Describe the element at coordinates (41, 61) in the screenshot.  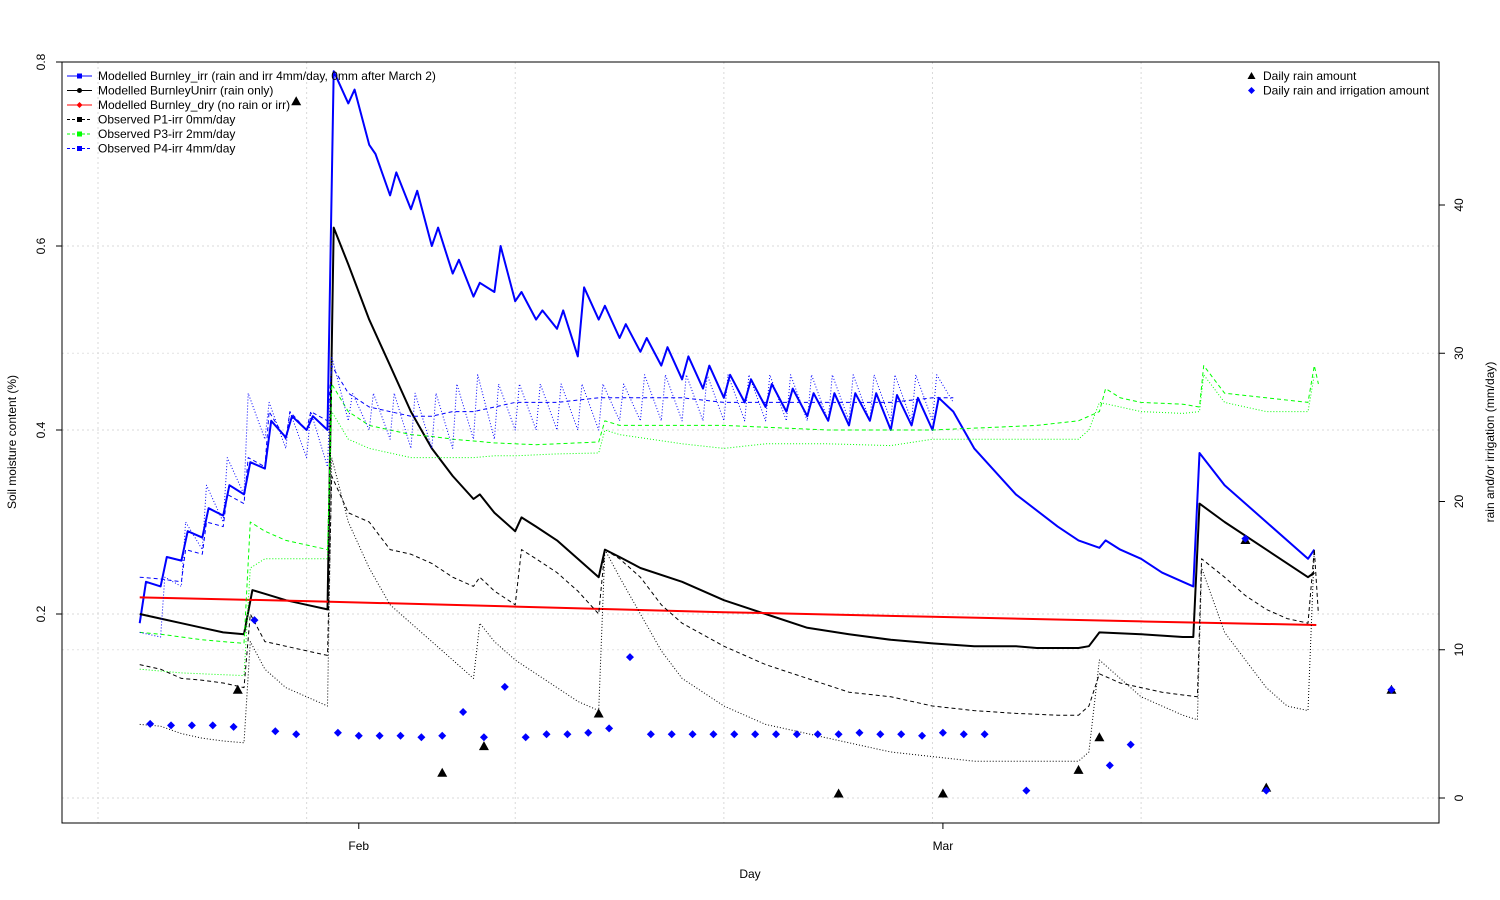
I see `y-left-tick-label: 0.8` at that location.